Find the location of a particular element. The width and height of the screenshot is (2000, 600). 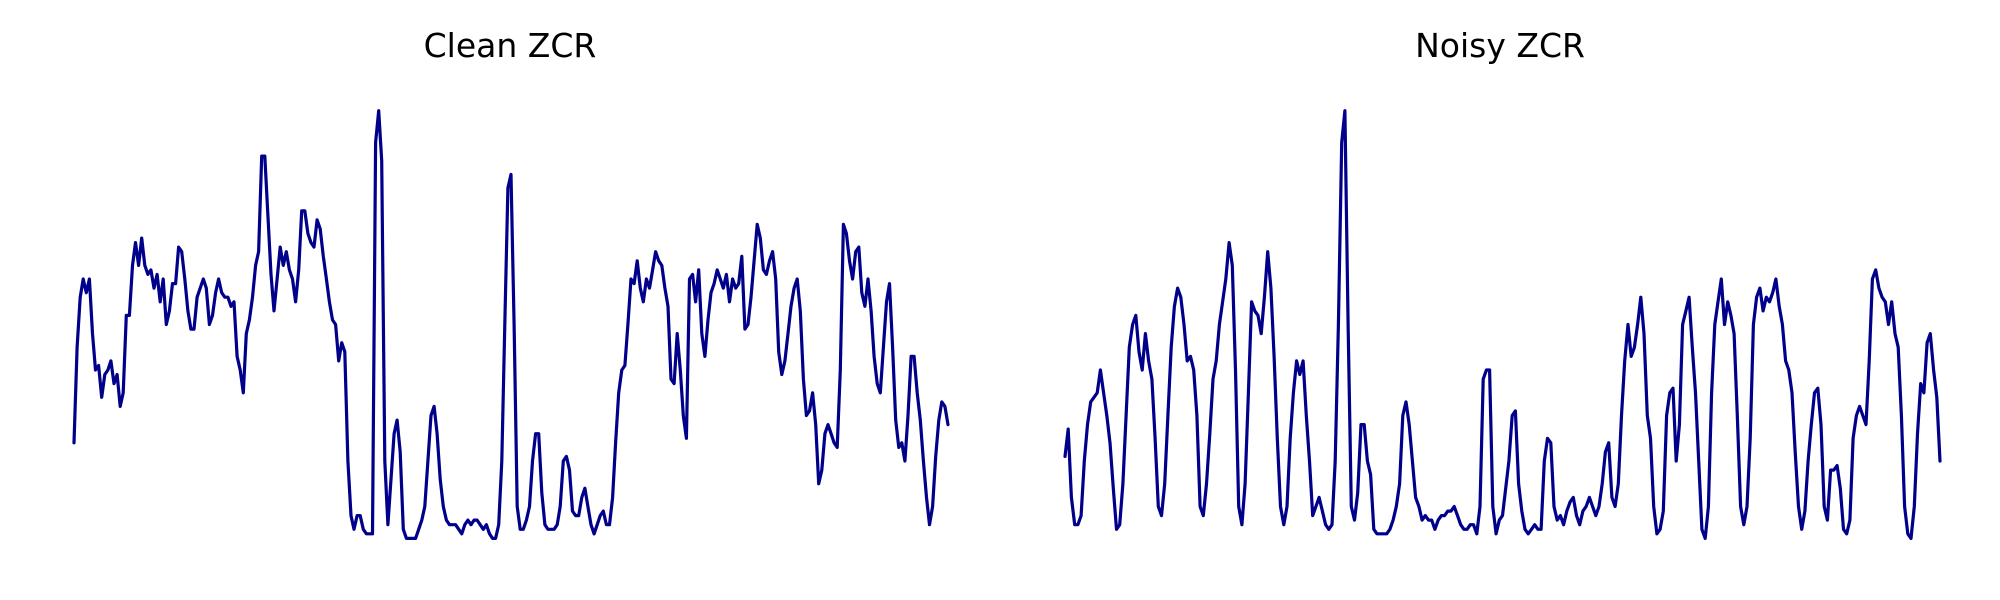

chart-title-clean: Clean ZCR is located at coordinates (510, 45).